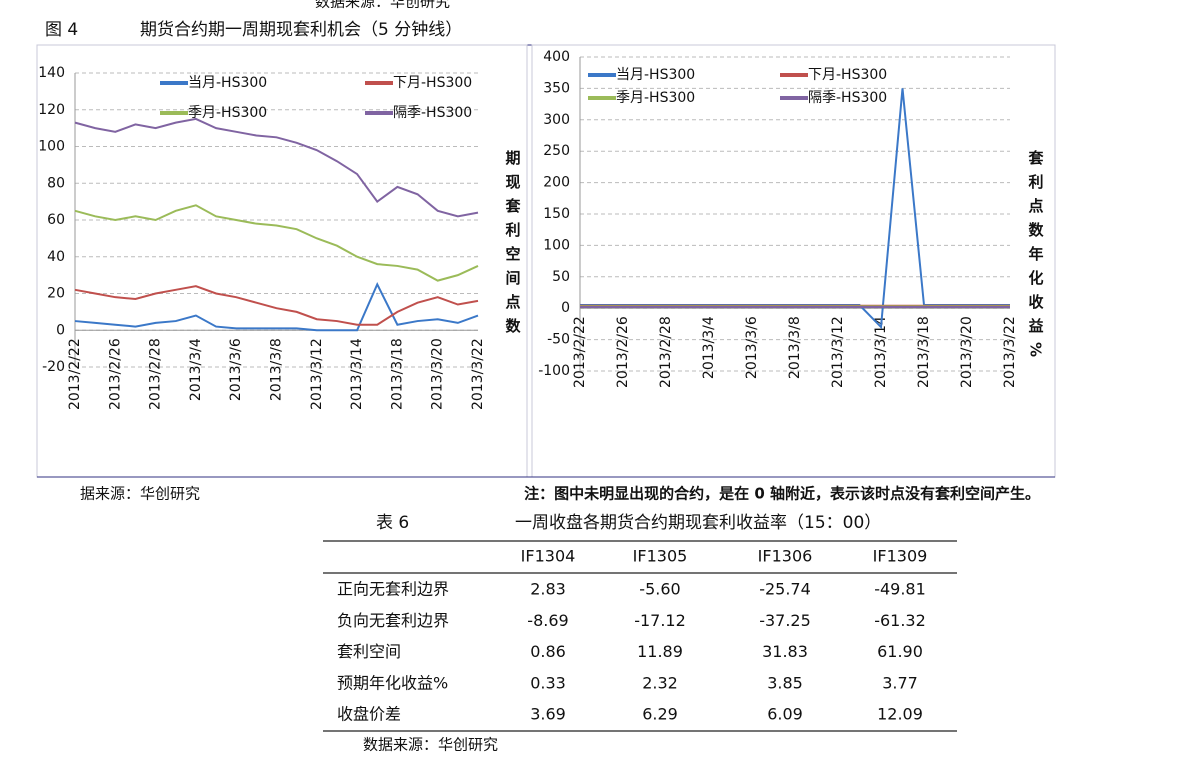 The width and height of the screenshot is (1191, 774). I want to click on table-cell: 31.83, so click(785, 651).